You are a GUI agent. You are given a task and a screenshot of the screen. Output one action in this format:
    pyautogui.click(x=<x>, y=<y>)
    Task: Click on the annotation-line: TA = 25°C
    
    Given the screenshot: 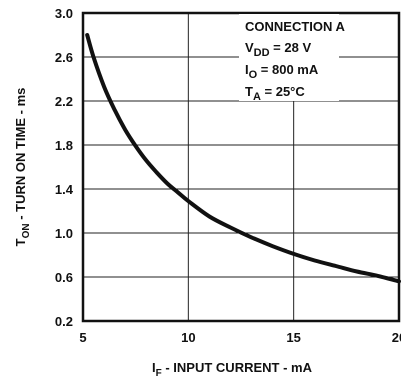 What is the action you would take?
    pyautogui.click(x=275, y=93)
    